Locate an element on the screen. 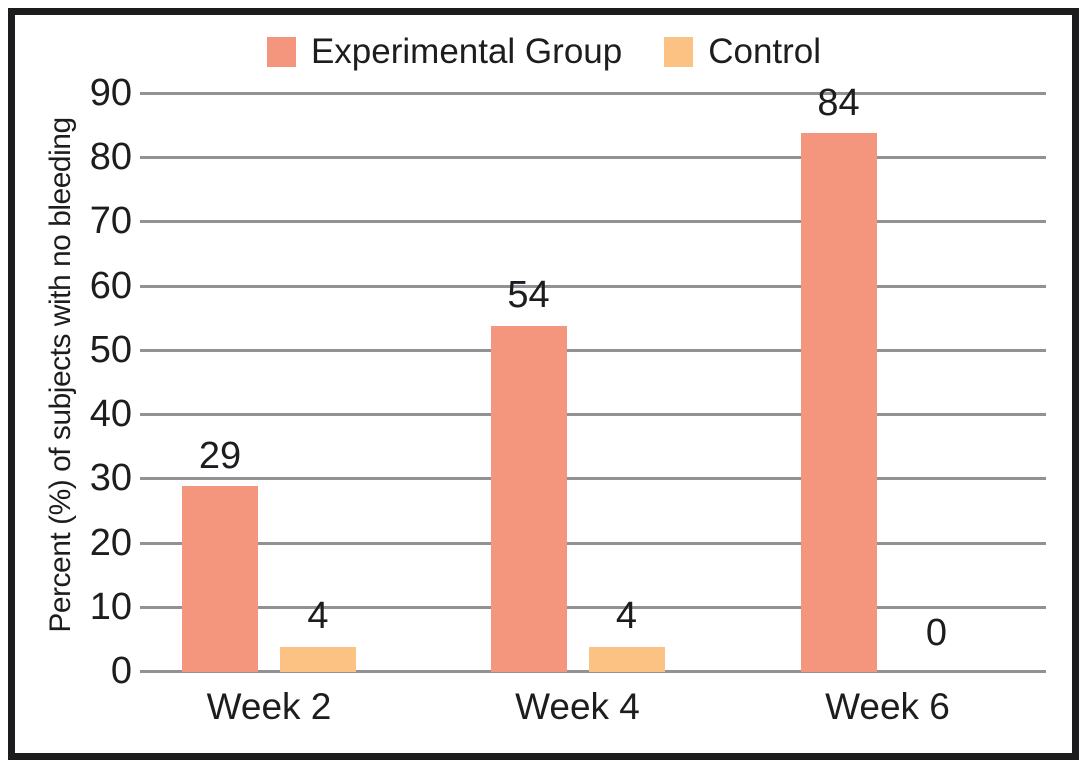 The height and width of the screenshot is (770, 1088). bar-value-label: 0 is located at coordinates (936, 633).